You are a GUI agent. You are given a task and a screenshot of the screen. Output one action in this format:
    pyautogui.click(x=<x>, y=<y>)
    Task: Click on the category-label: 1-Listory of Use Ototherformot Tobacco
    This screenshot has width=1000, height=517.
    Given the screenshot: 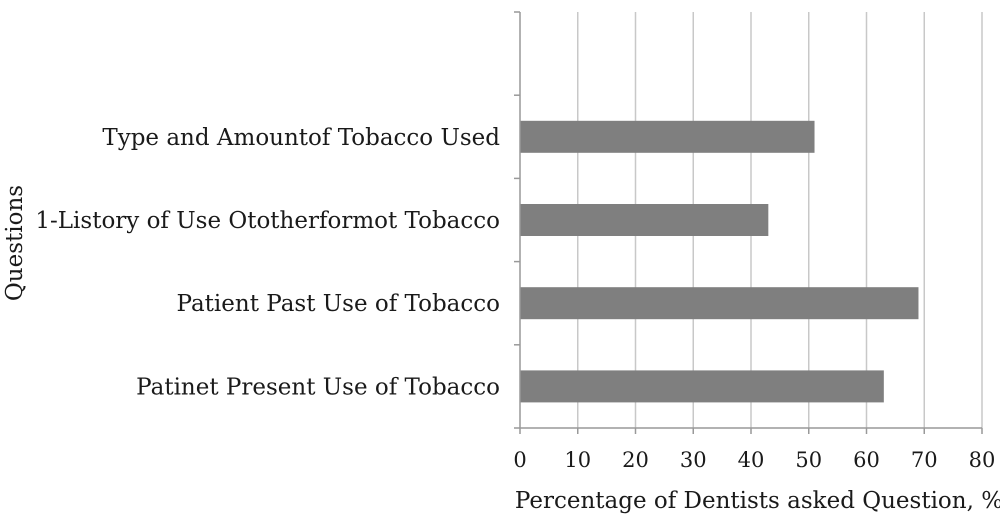 What is the action you would take?
    pyautogui.click(x=267, y=221)
    